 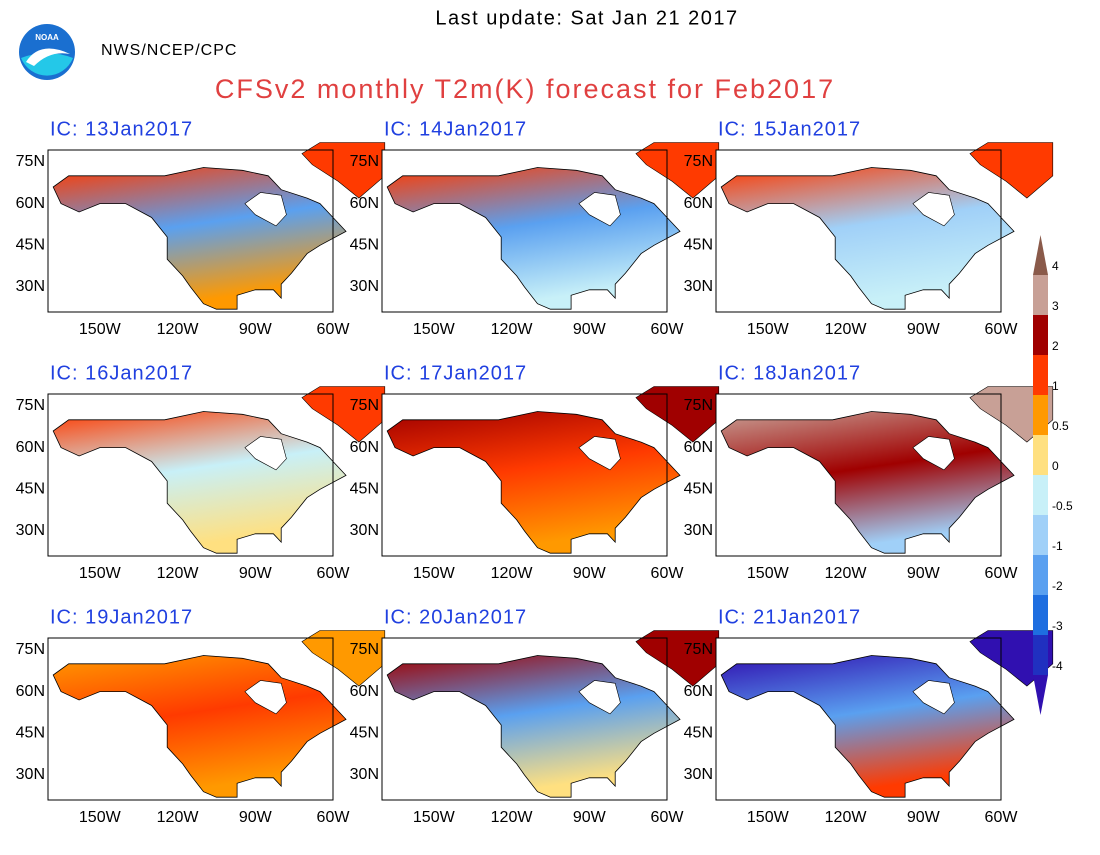 What do you see at coordinates (121, 617) in the screenshot?
I see `panel-label: IC: 19Jan2017` at bounding box center [121, 617].